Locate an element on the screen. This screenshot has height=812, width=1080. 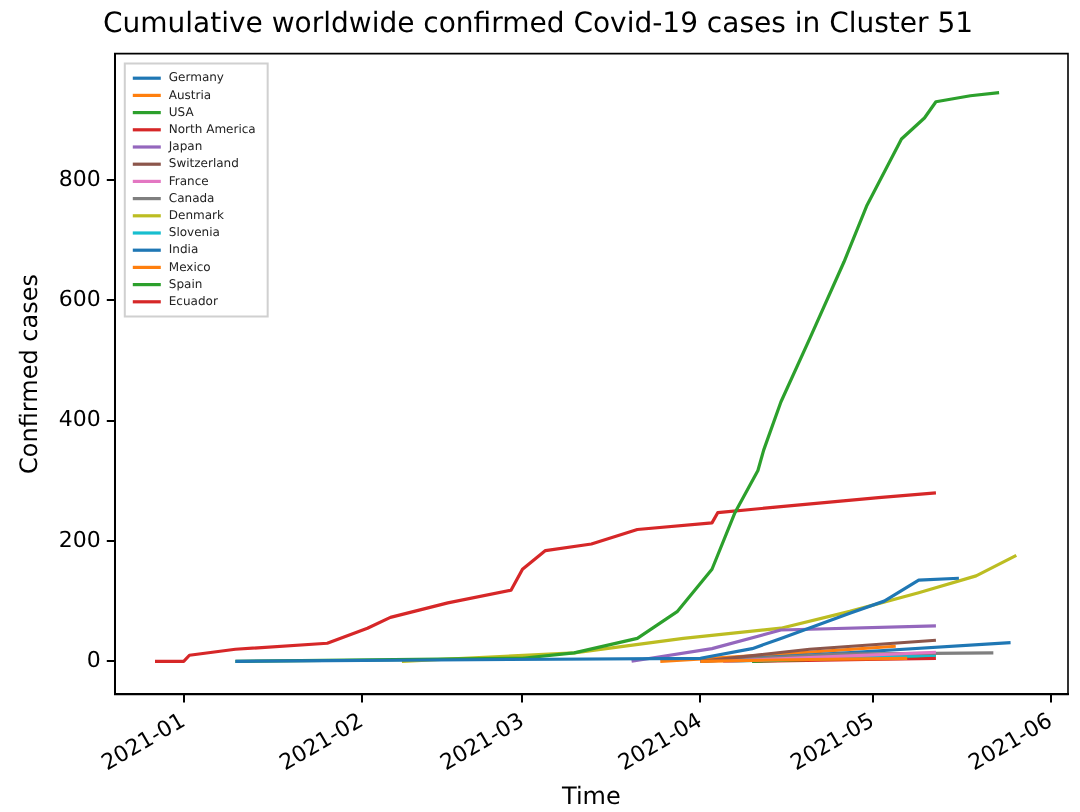
y-tick-label: 800 is located at coordinates (79, 178).